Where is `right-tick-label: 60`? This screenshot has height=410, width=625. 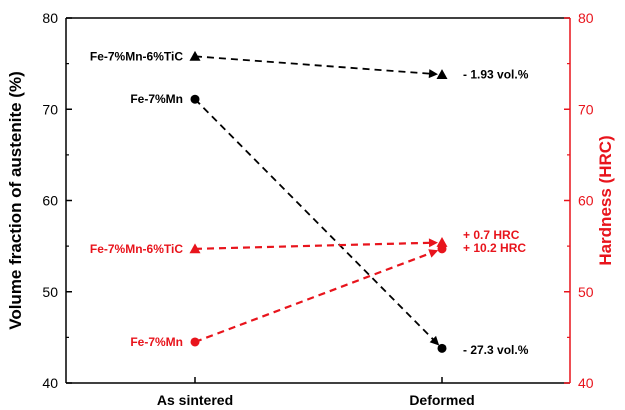
right-tick-label: 60 is located at coordinates (586, 201).